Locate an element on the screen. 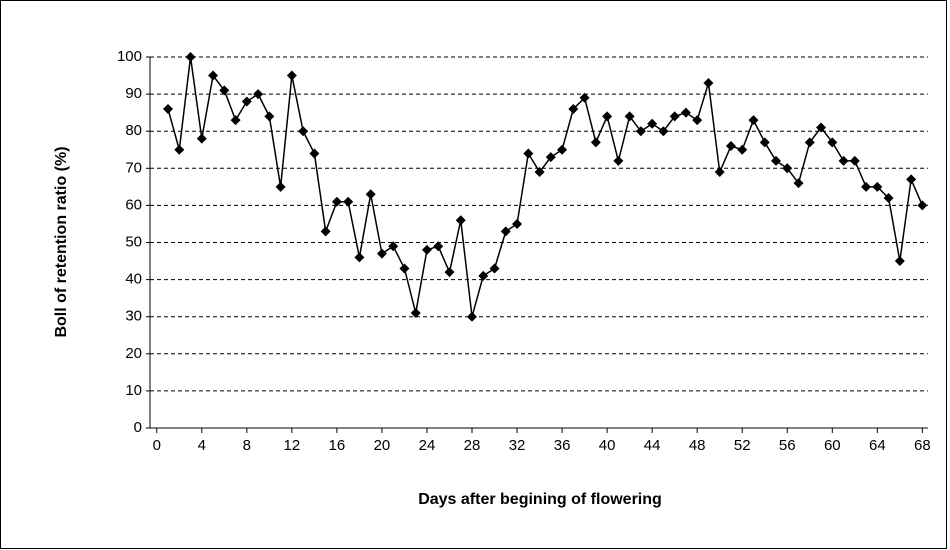 The height and width of the screenshot is (550, 950). x-tick-label: 0 is located at coordinates (157, 445).